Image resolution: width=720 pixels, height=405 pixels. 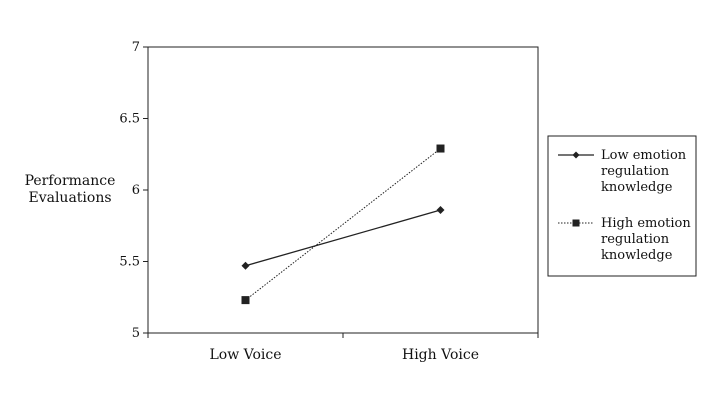 What do you see at coordinates (245, 355) in the screenshot?
I see `x-tick-label: Low Voice` at bounding box center [245, 355].